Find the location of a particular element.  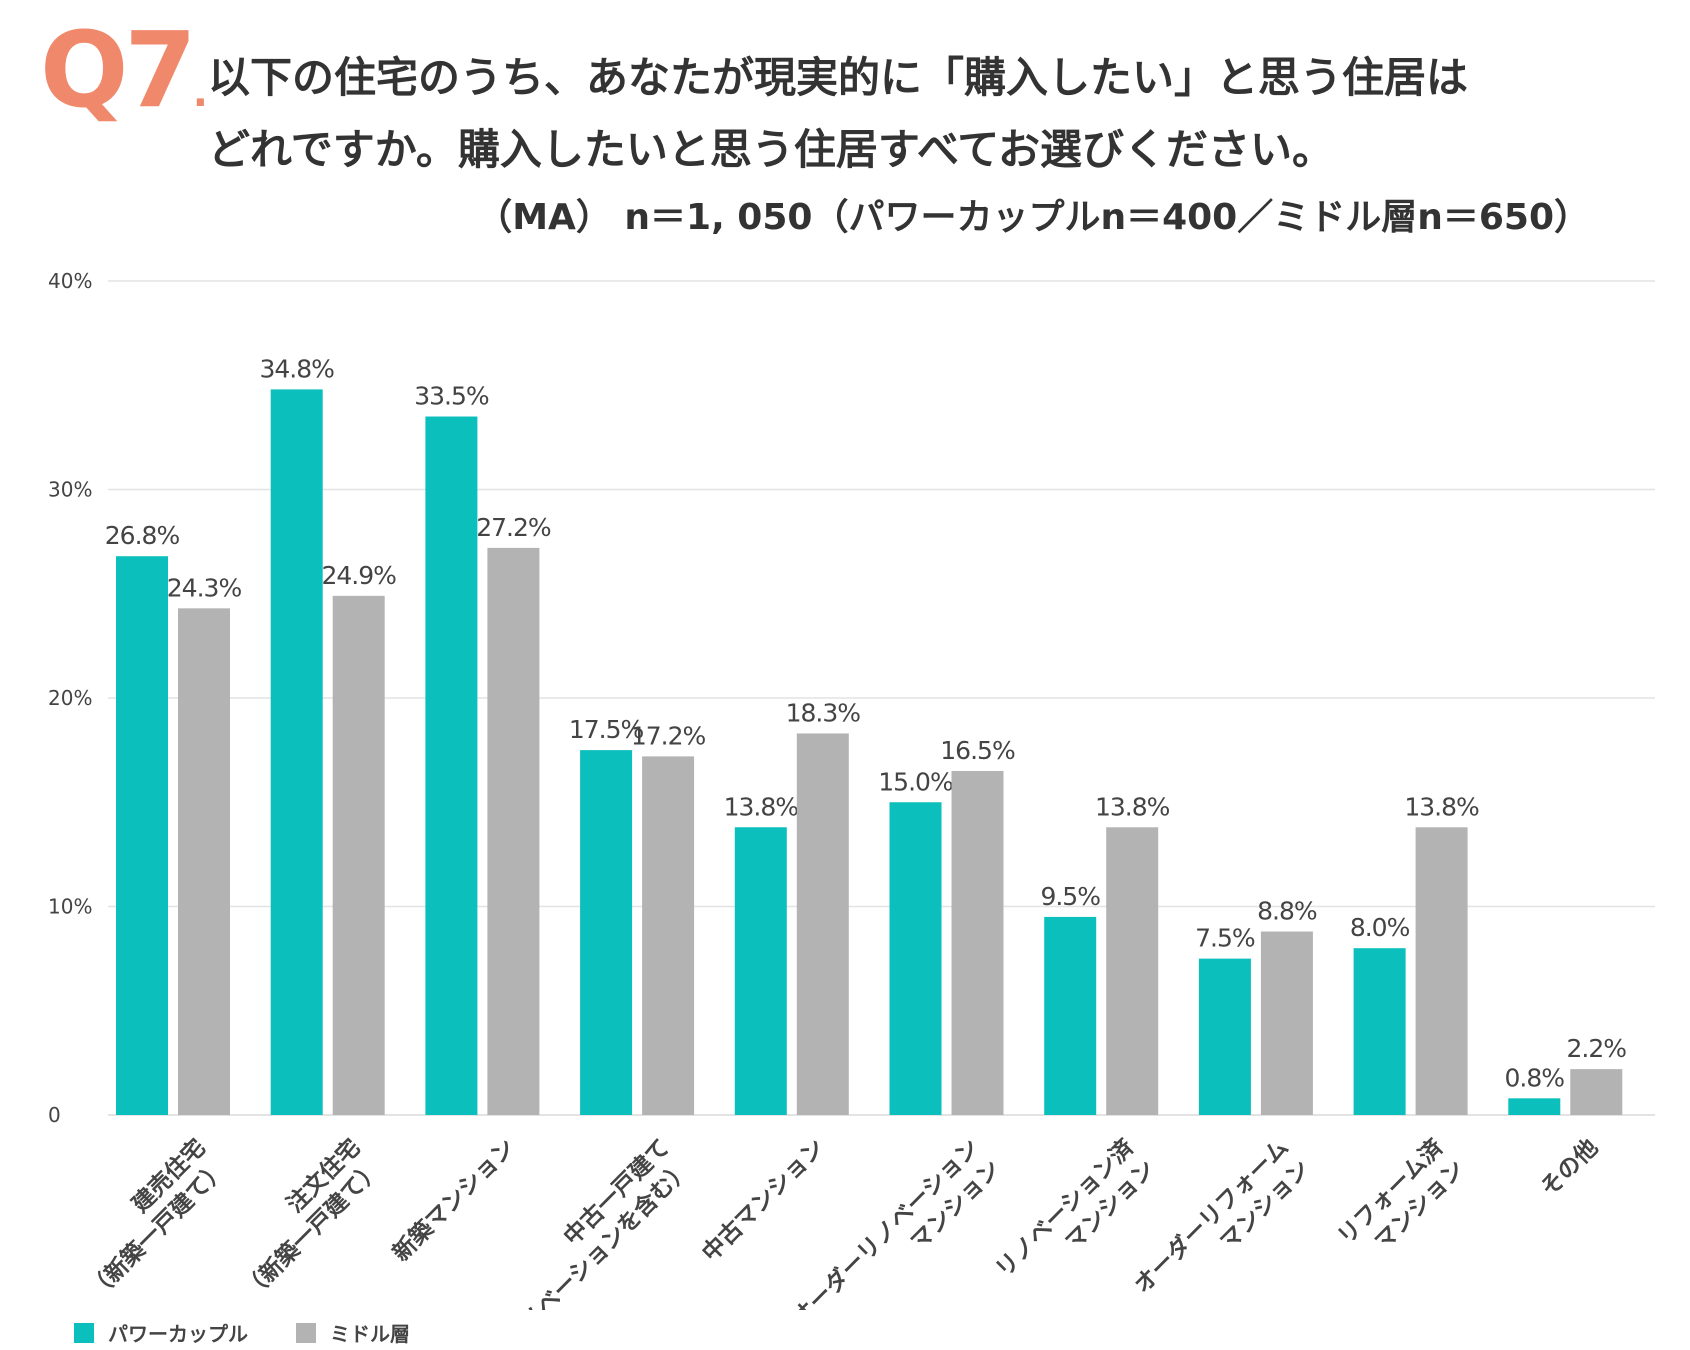

category-label-line-9-0: その他 is located at coordinates (1569, 1168).